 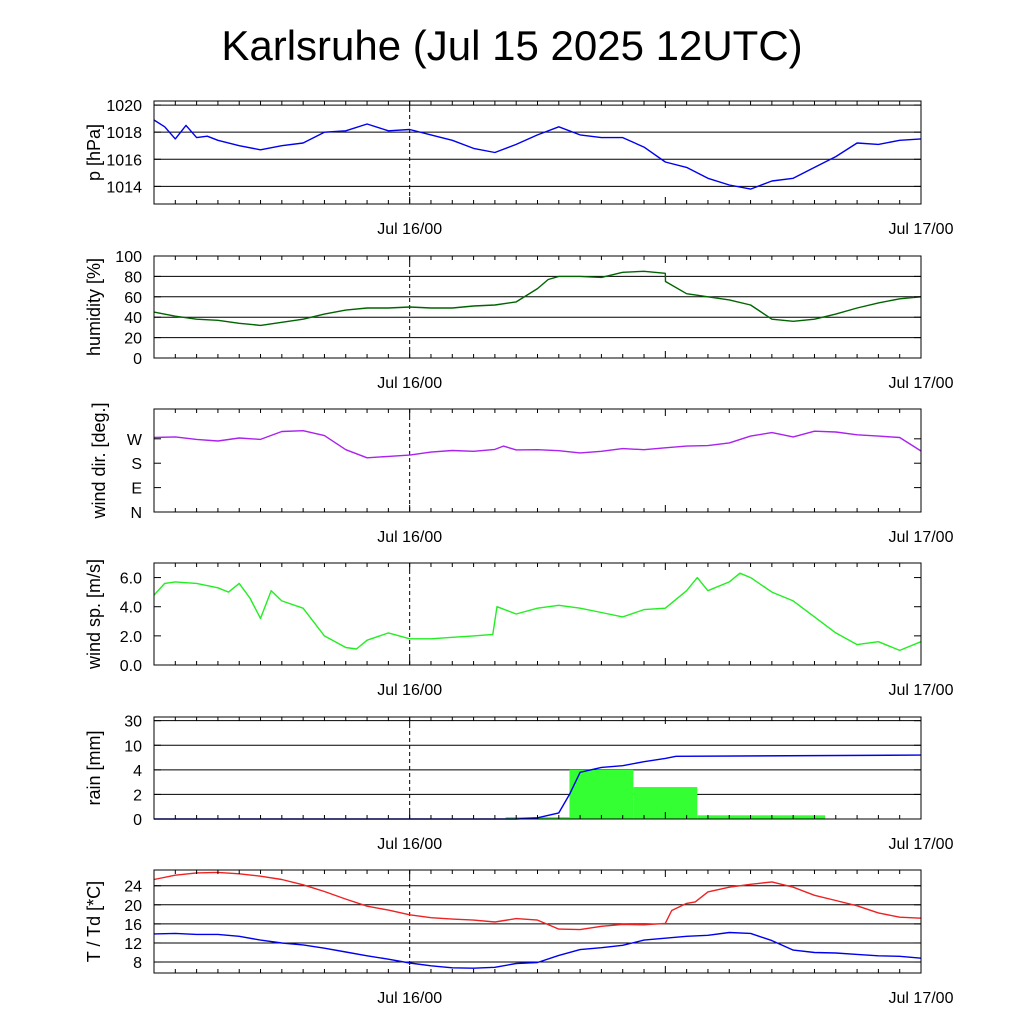 I want to click on y-axis-label: rain [mm], so click(x=94, y=767).